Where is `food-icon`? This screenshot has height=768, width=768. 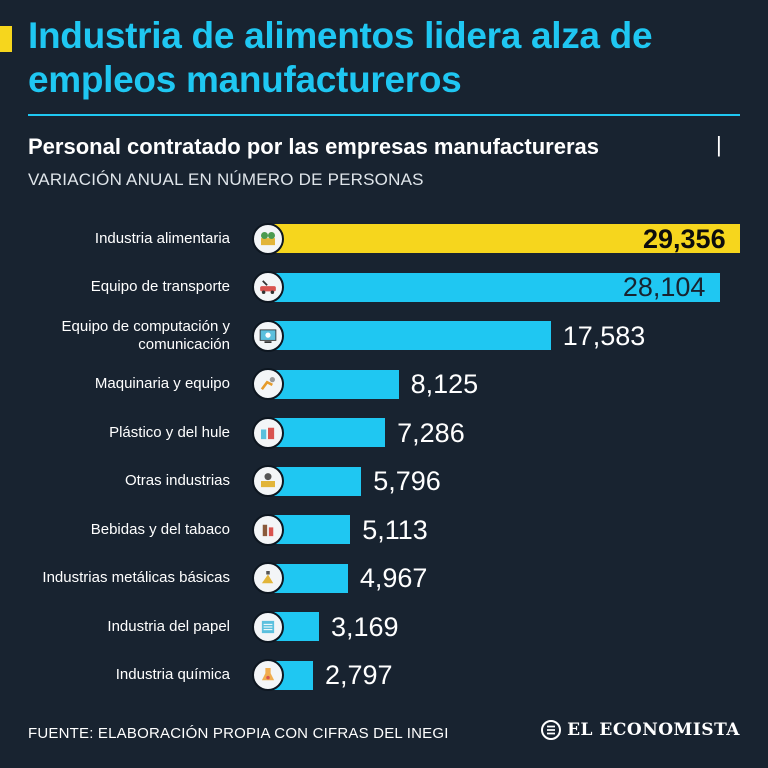 food-icon is located at coordinates (268, 238).